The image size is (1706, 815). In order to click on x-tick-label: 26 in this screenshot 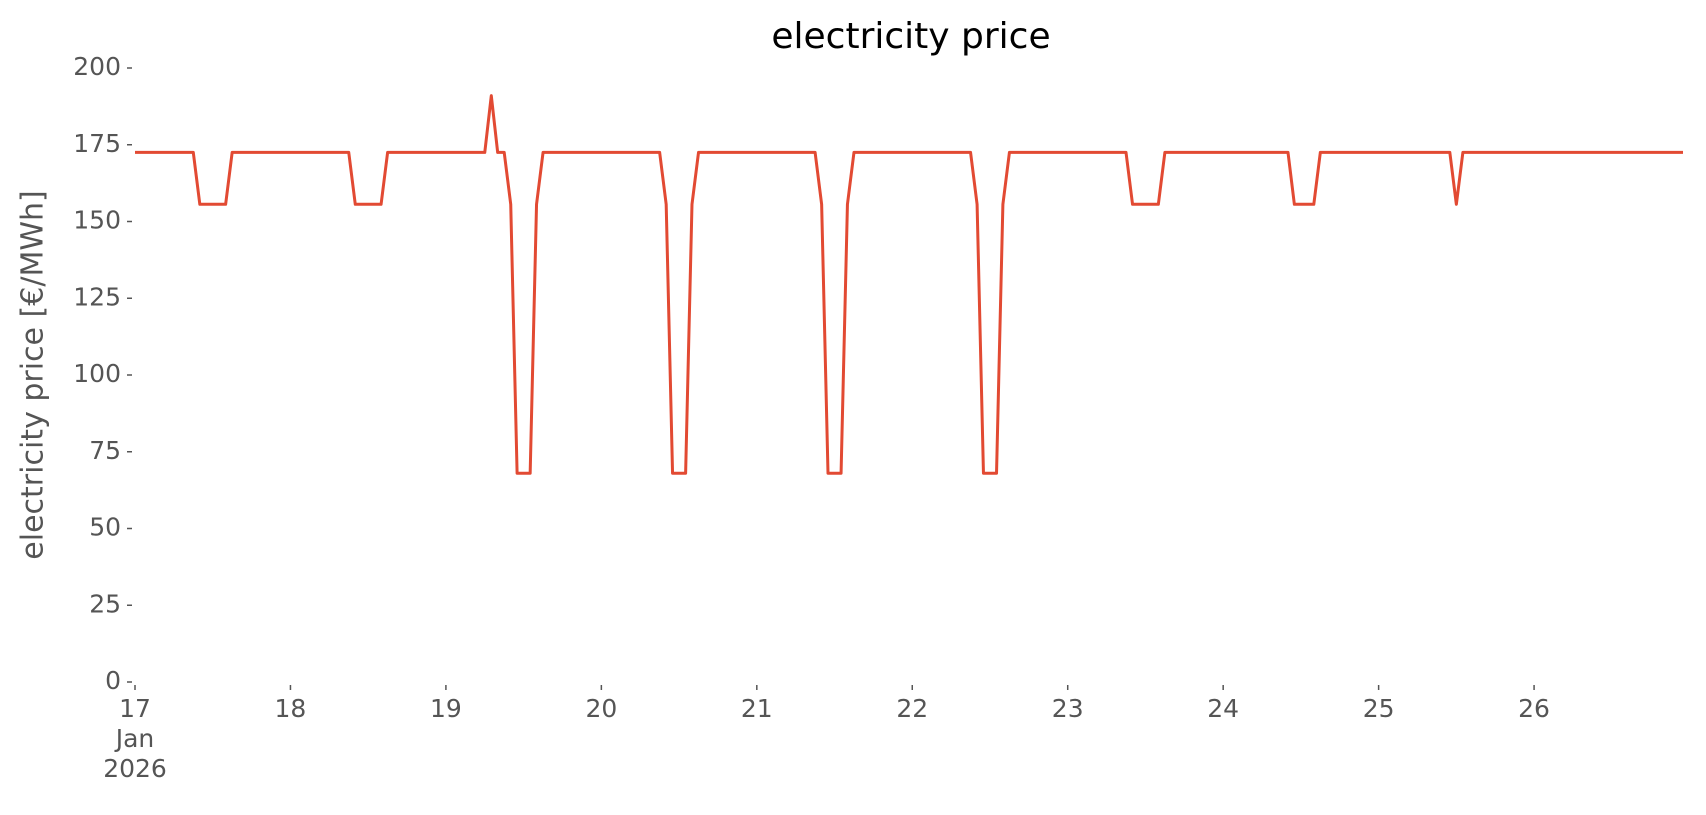, I will do `click(1534, 708)`.